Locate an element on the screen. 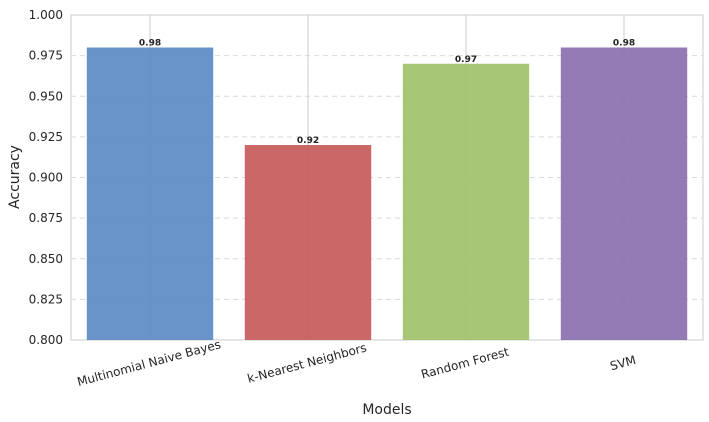 The height and width of the screenshot is (422, 709). x-tick-label: k-Nearest Neighbors is located at coordinates (307, 362).